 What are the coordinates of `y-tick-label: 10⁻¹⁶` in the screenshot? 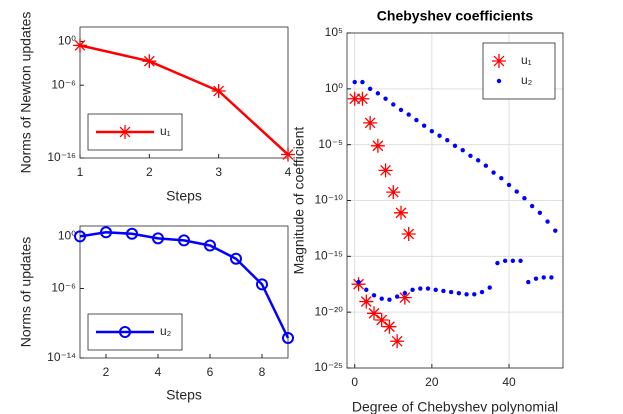 It's located at (61, 157).